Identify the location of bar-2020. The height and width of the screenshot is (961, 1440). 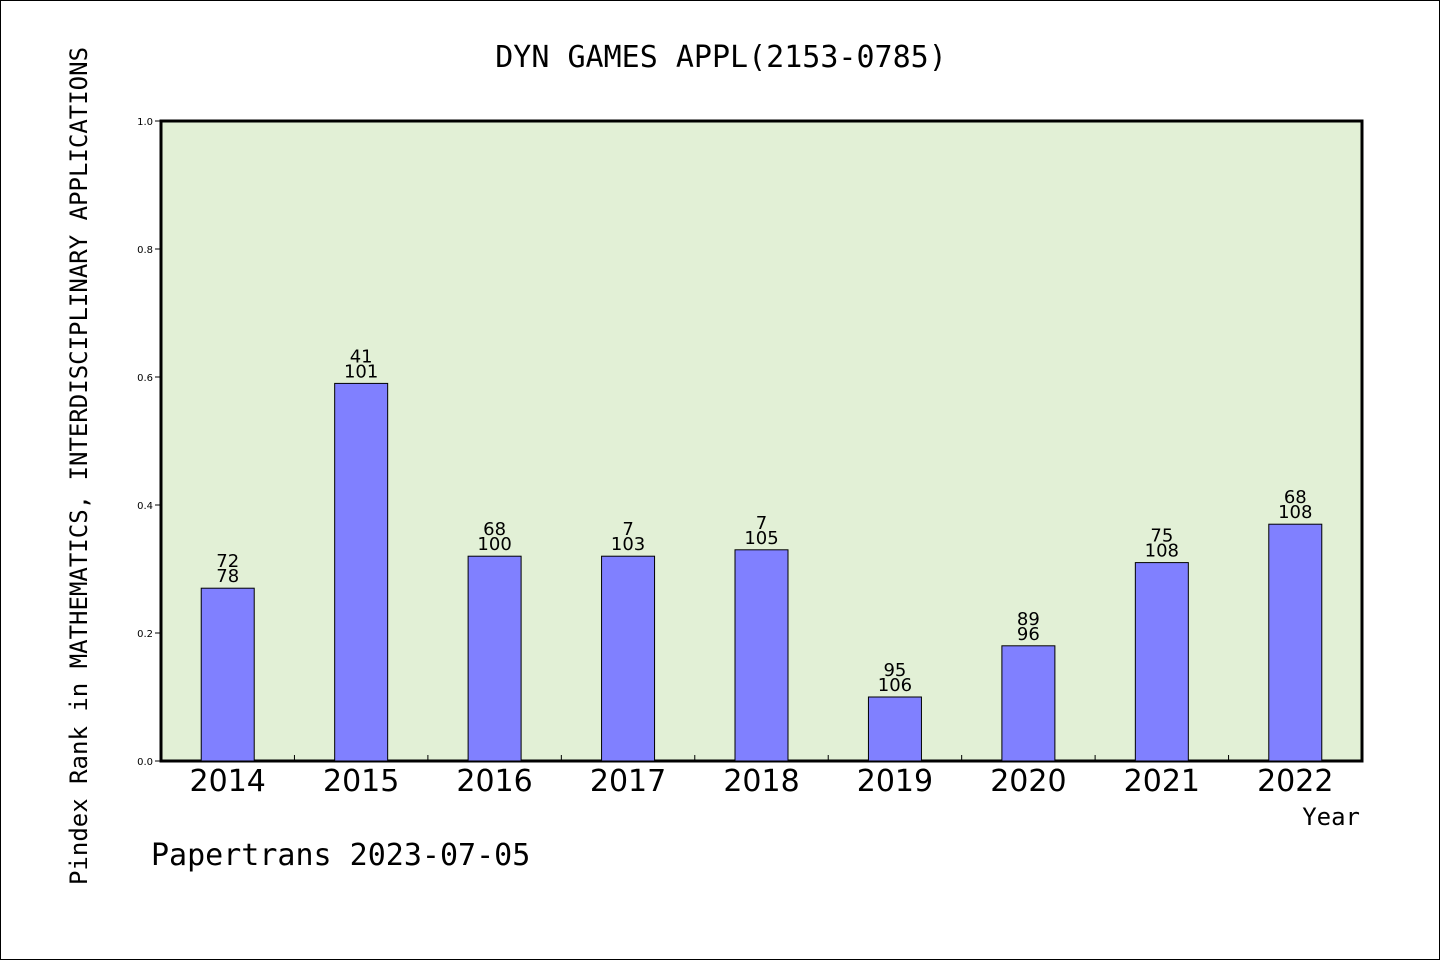
(1028, 703).